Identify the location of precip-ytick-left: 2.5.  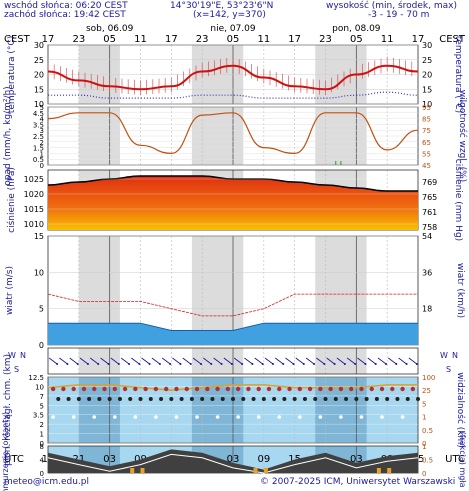
(38, 137).